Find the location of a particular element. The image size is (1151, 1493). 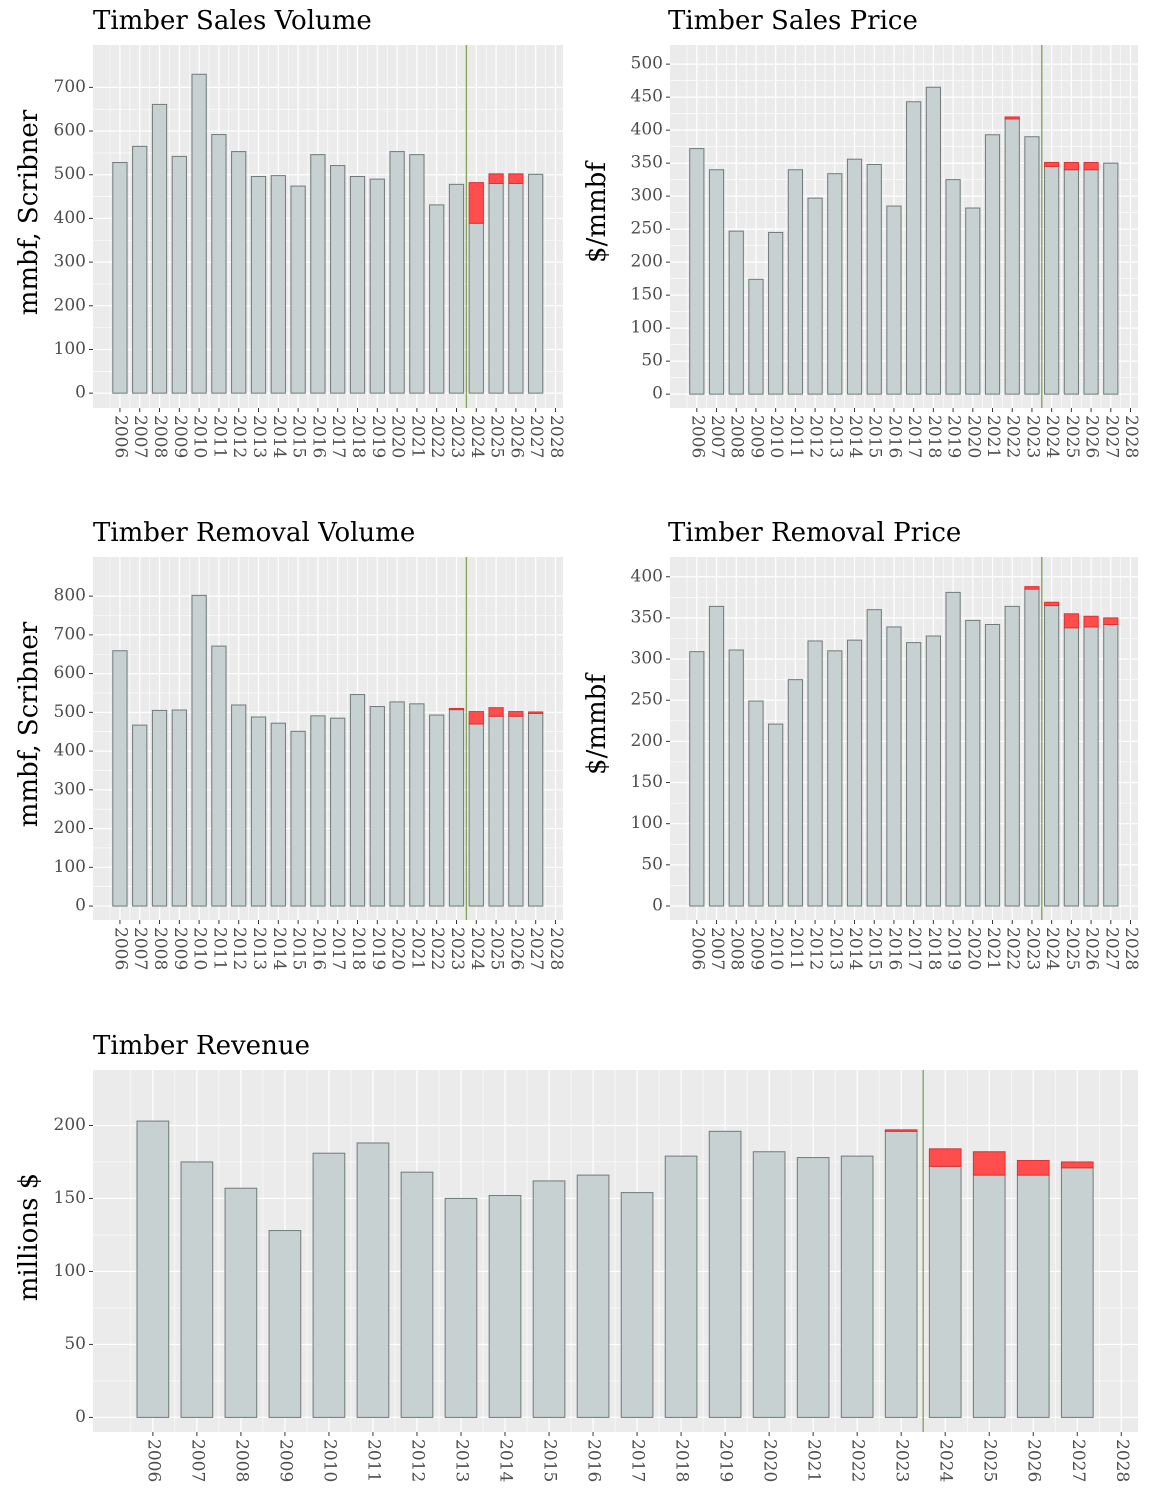

y-tick-label: 100 is located at coordinates (647, 328).